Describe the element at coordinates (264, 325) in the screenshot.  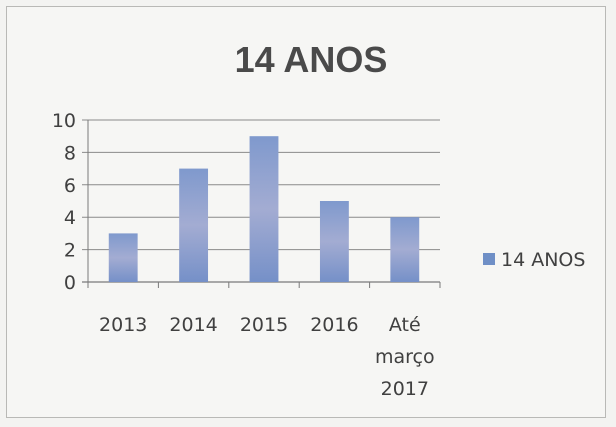
I see `x-tick-label: 2015` at that location.